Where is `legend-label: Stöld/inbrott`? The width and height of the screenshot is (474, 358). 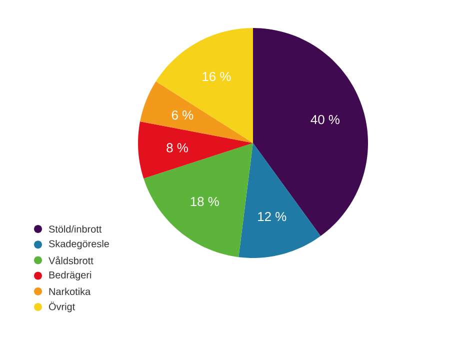 legend-label: Stöld/inbrott is located at coordinates (75, 229).